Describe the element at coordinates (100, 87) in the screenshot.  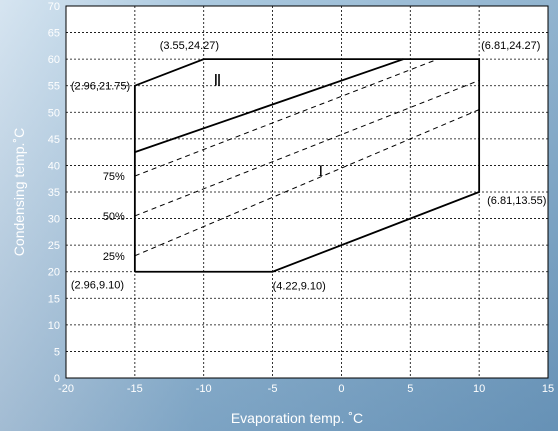
I see `point-annotation: (2.96,21.75)` at that location.